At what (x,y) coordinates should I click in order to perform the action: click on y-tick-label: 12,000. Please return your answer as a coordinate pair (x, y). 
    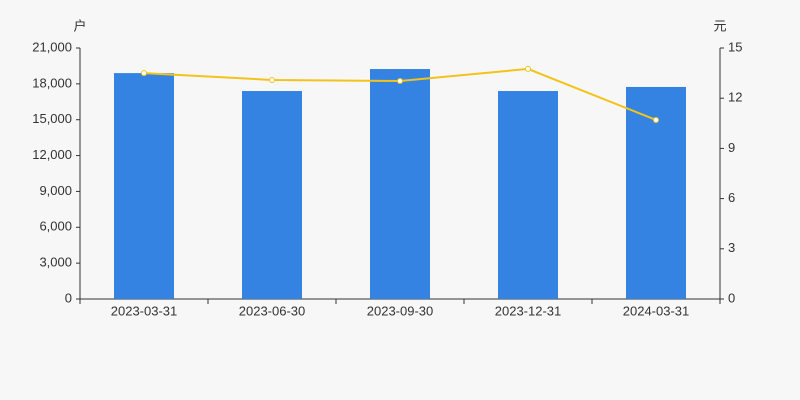
    Looking at the image, I should click on (52, 154).